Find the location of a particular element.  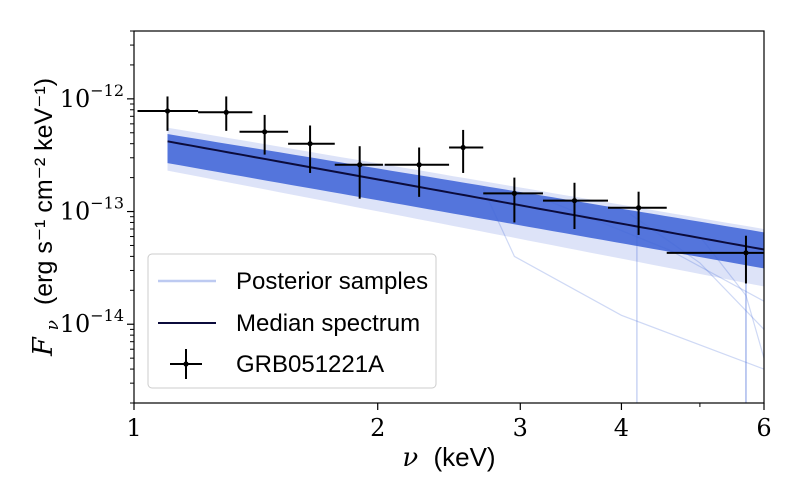

y-tick-exponent: −12 is located at coordinates (107, 90).